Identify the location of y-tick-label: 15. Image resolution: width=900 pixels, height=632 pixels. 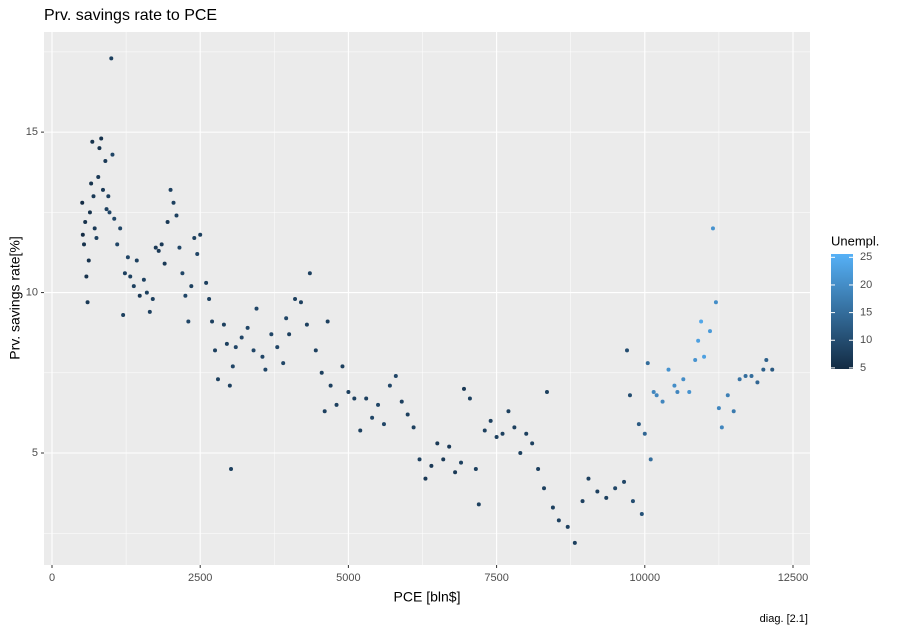
(32, 132).